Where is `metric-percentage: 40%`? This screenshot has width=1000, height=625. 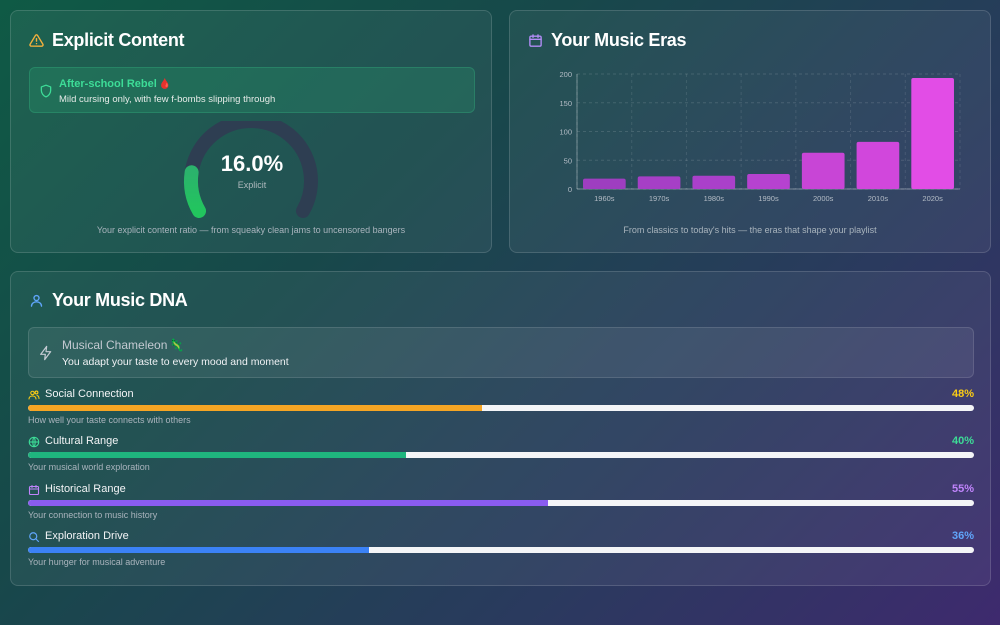
metric-percentage: 40% is located at coordinates (962, 441).